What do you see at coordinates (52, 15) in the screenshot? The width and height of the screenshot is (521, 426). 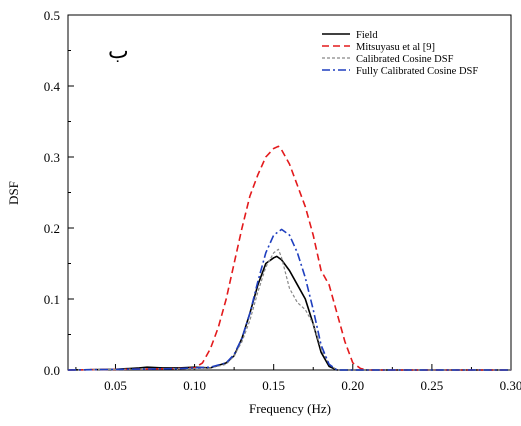 I see `y-tick-label: 0.5` at bounding box center [52, 15].